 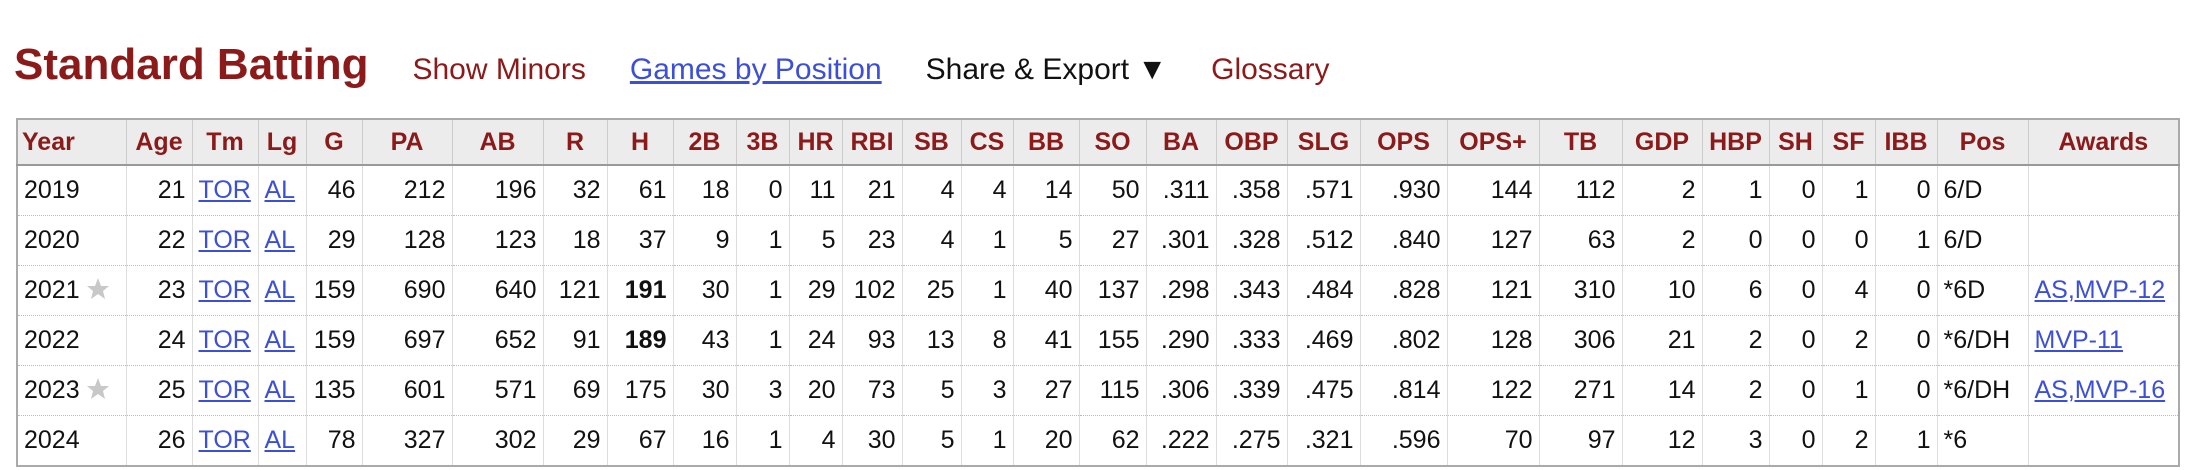 What do you see at coordinates (704, 142) in the screenshot?
I see `column-header: 2B` at bounding box center [704, 142].